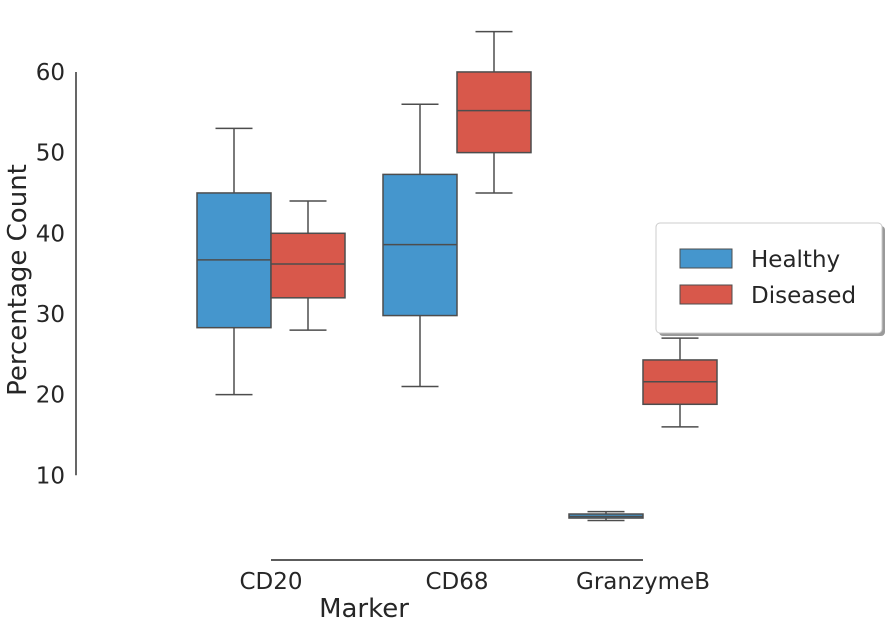  Describe the element at coordinates (643, 582) in the screenshot. I see `x-tick-label: GranzymeB` at that location.